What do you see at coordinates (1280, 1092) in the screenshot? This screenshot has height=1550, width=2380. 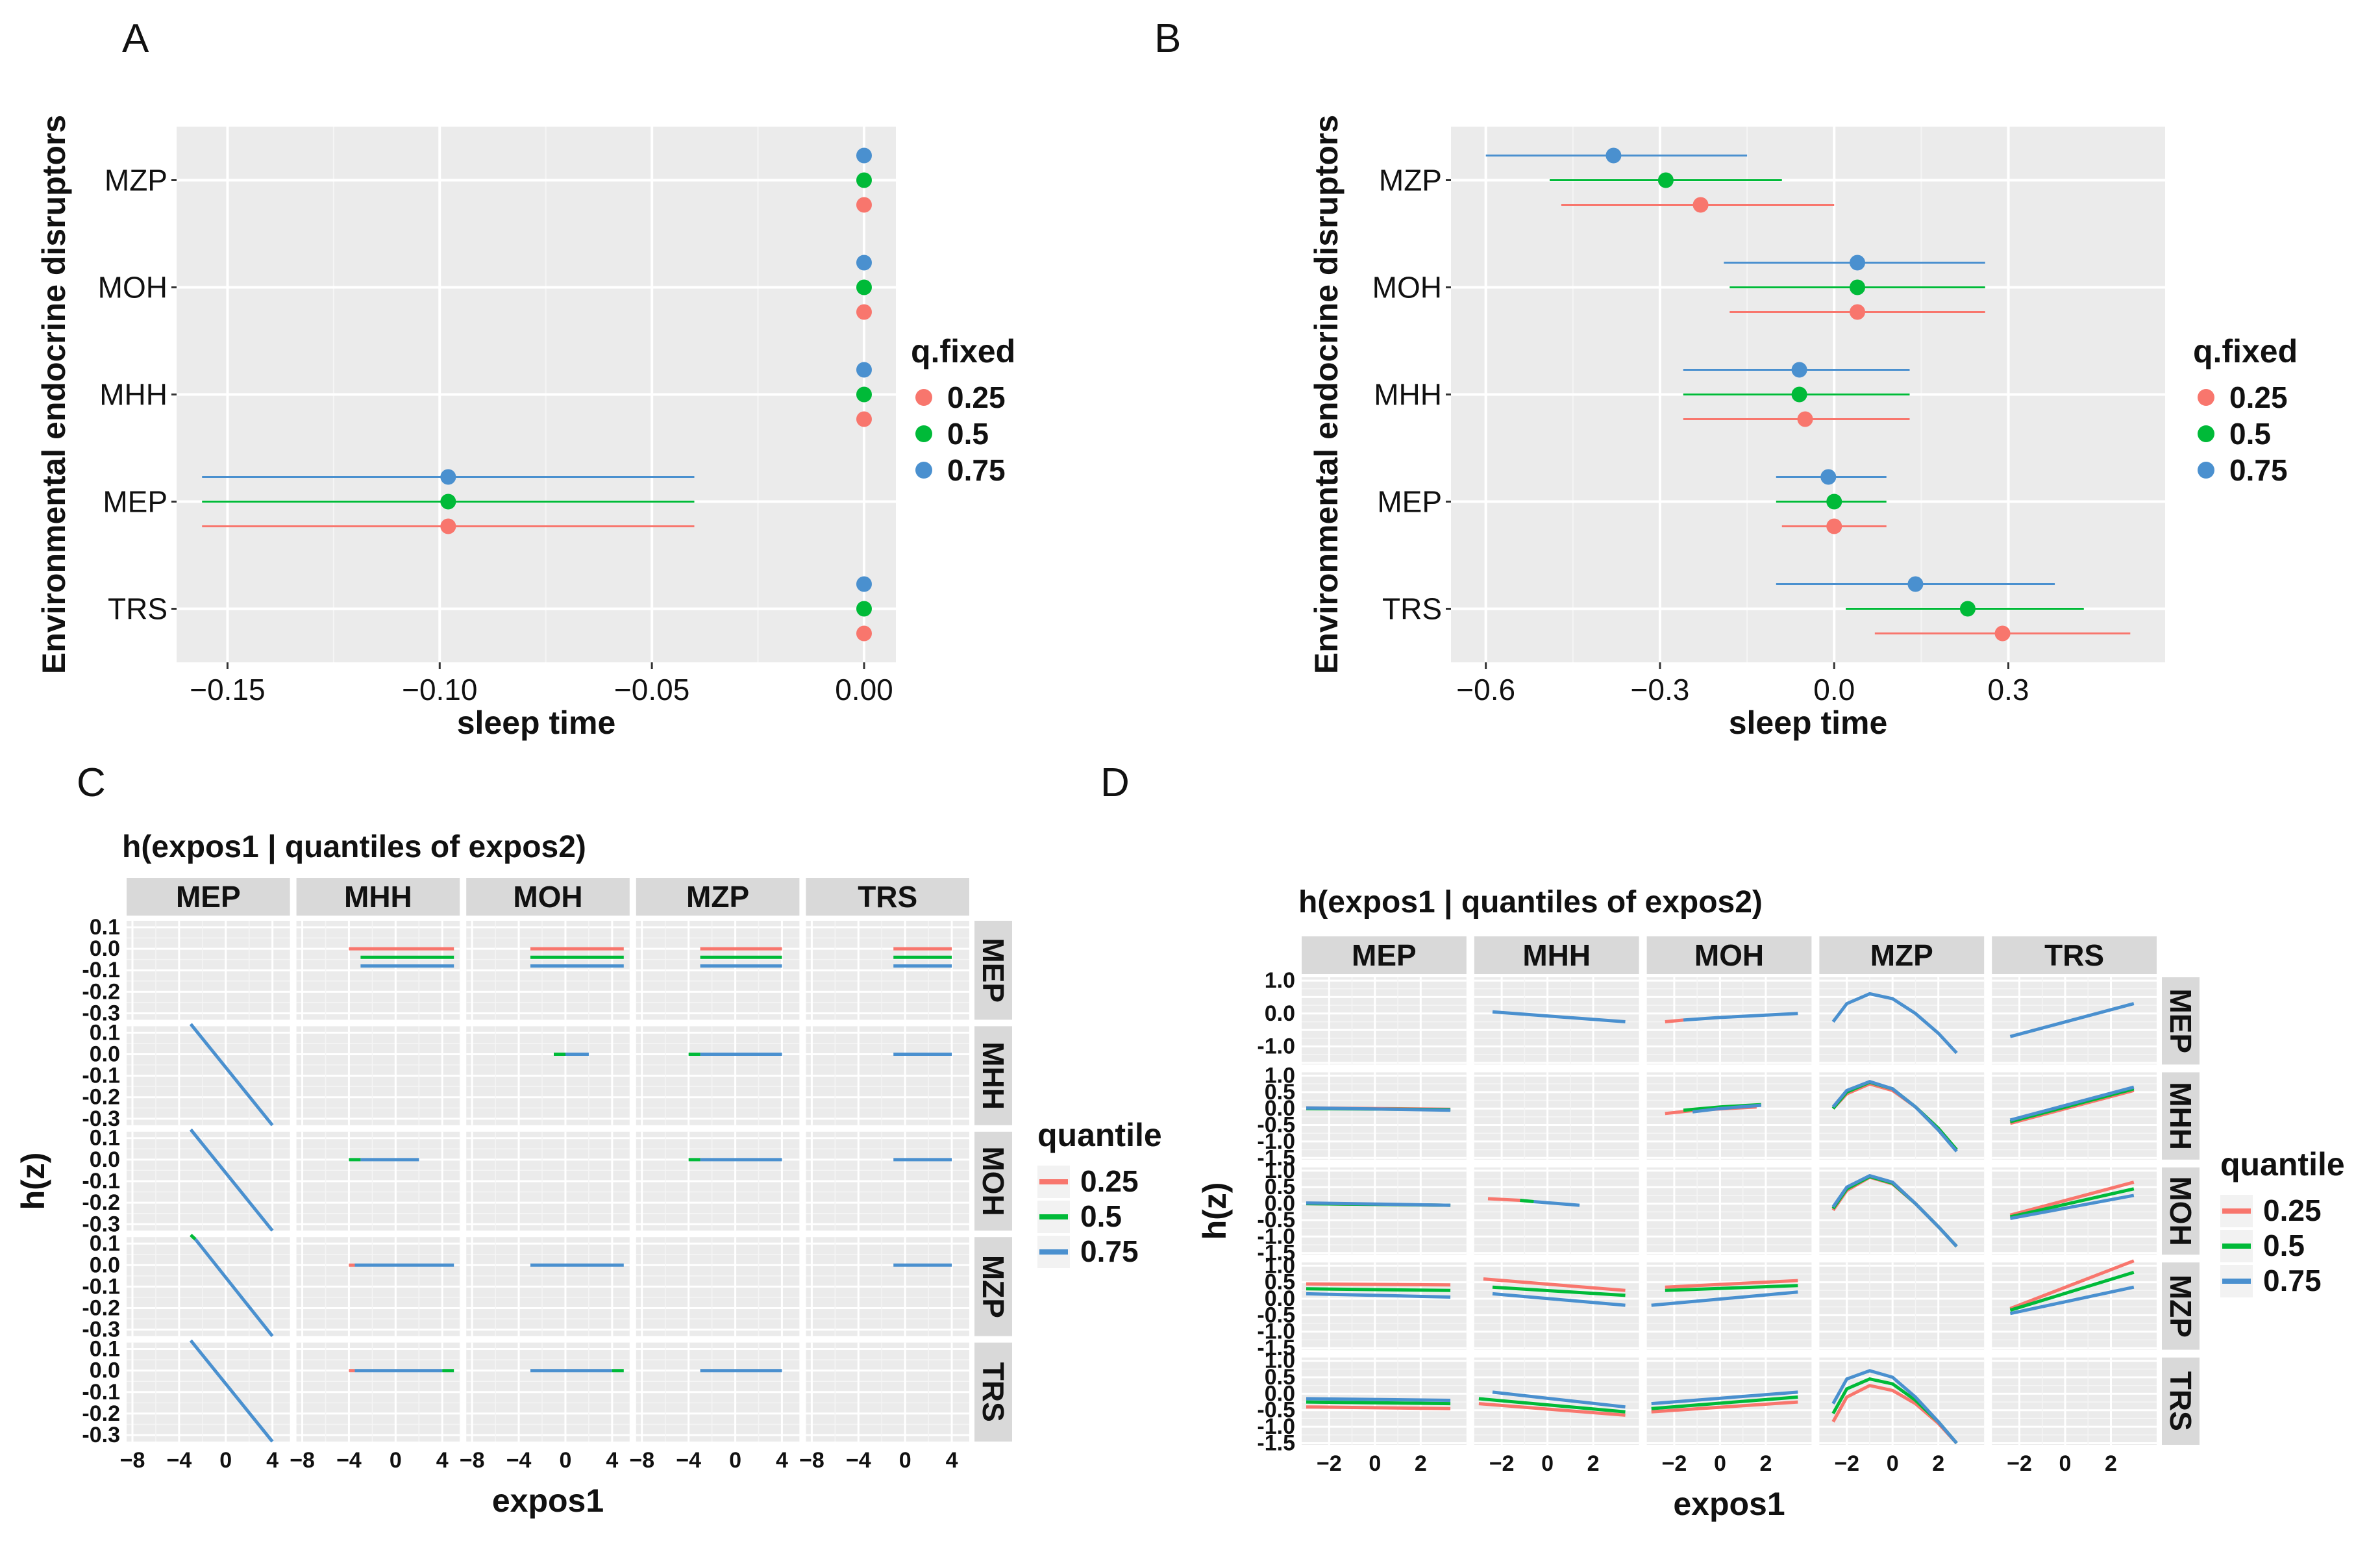 I see `y-tick-label: 0.5` at bounding box center [1280, 1092].